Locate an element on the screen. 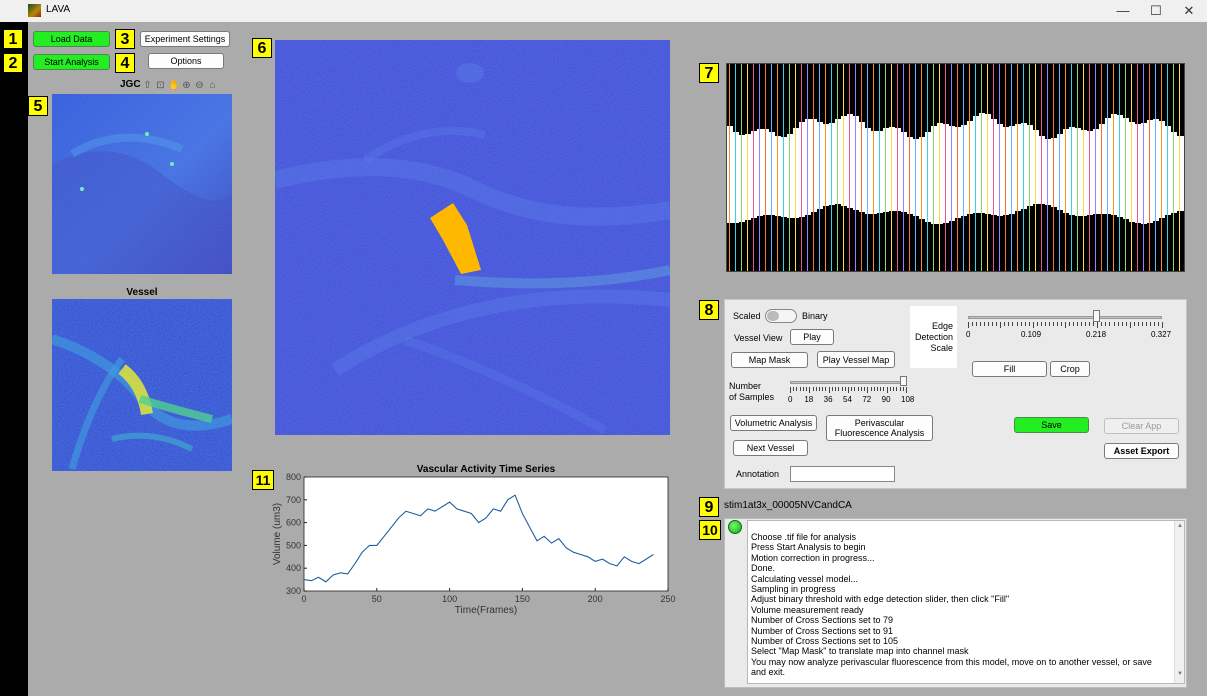 The height and width of the screenshot is (696, 1207). label-10: 10 is located at coordinates (710, 530).